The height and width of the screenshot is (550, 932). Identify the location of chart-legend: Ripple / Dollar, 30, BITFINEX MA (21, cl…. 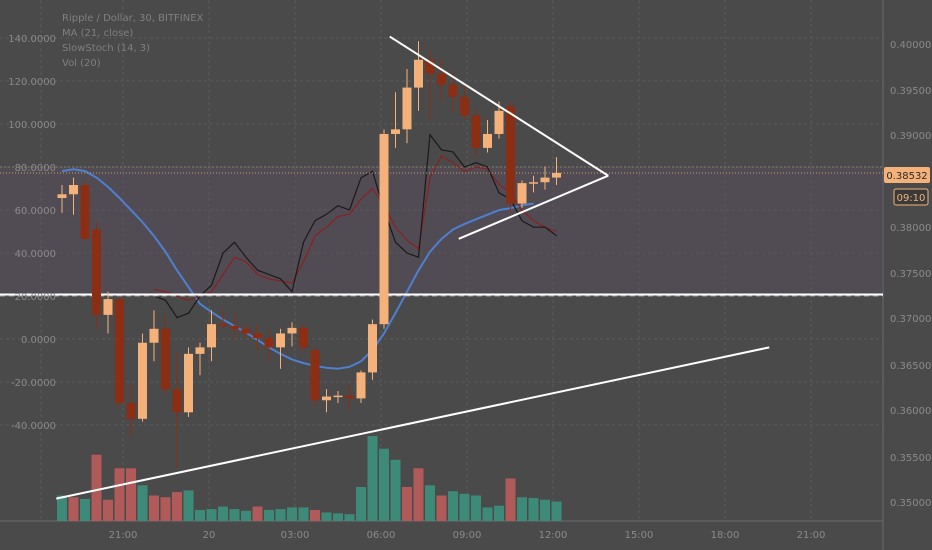
(133, 41).